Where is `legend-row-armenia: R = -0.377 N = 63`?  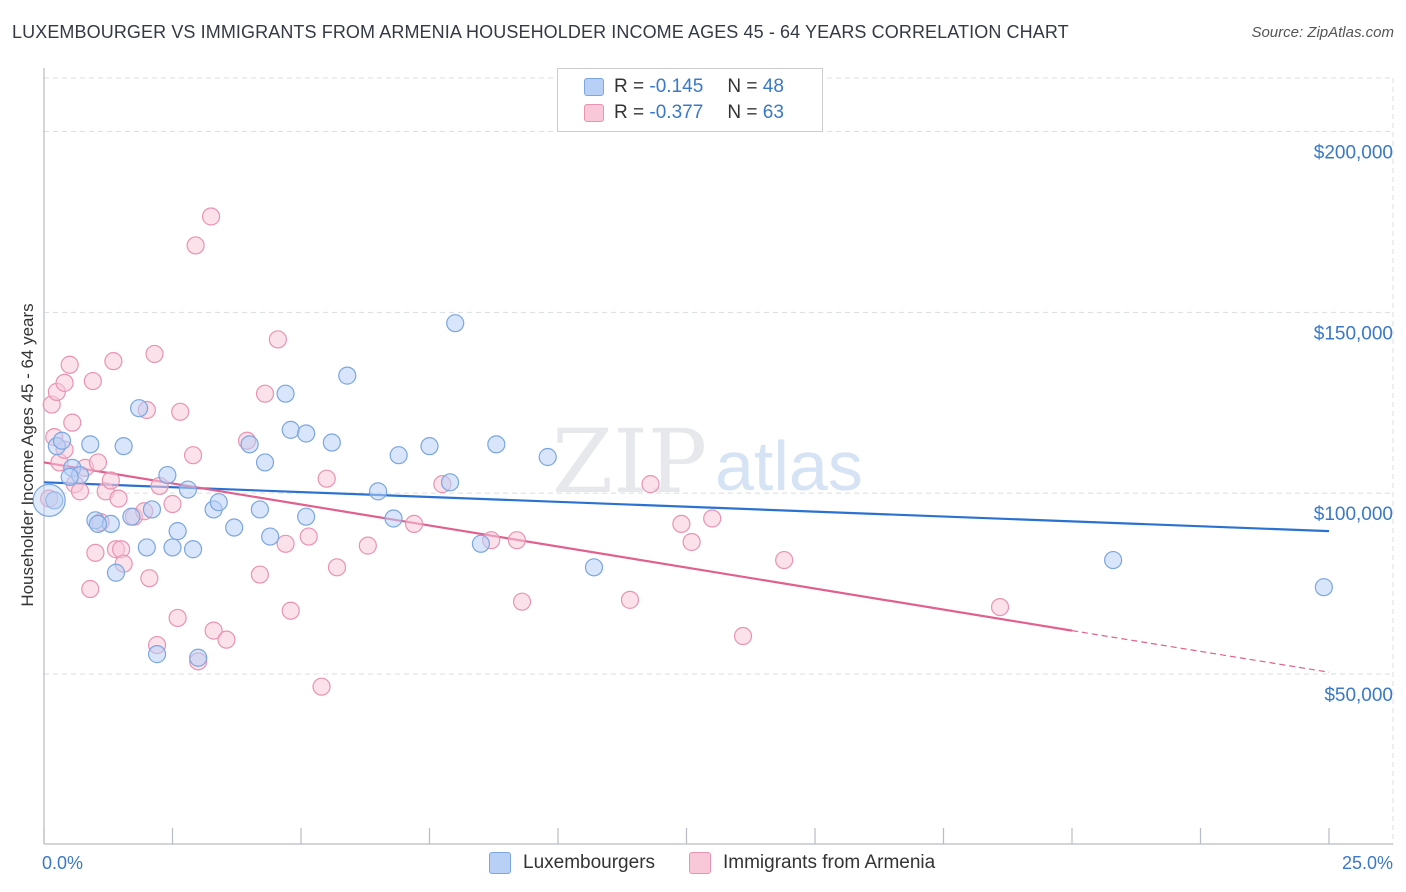 legend-row-armenia: R = -0.377 N = 63 is located at coordinates (684, 113).